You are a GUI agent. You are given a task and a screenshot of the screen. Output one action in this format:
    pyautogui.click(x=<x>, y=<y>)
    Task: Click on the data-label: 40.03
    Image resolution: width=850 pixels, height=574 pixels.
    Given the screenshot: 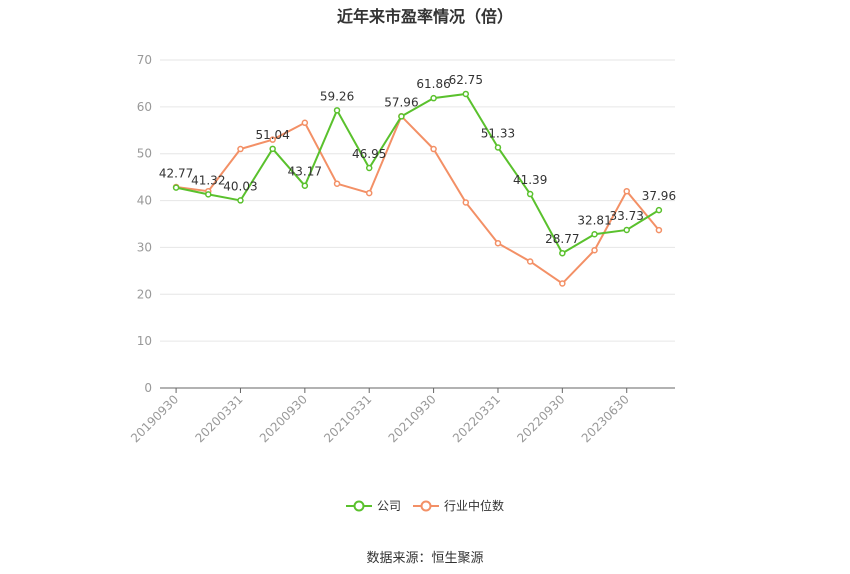 What is the action you would take?
    pyautogui.click(x=240, y=186)
    